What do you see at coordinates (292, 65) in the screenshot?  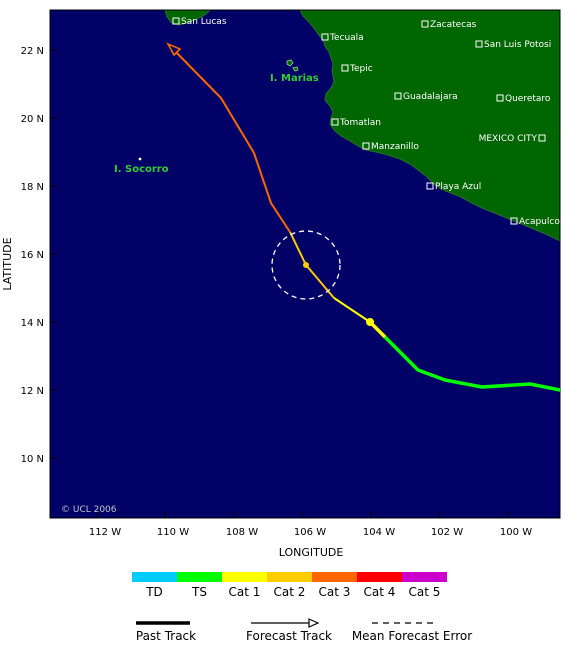 I see `islas-marias` at bounding box center [292, 65].